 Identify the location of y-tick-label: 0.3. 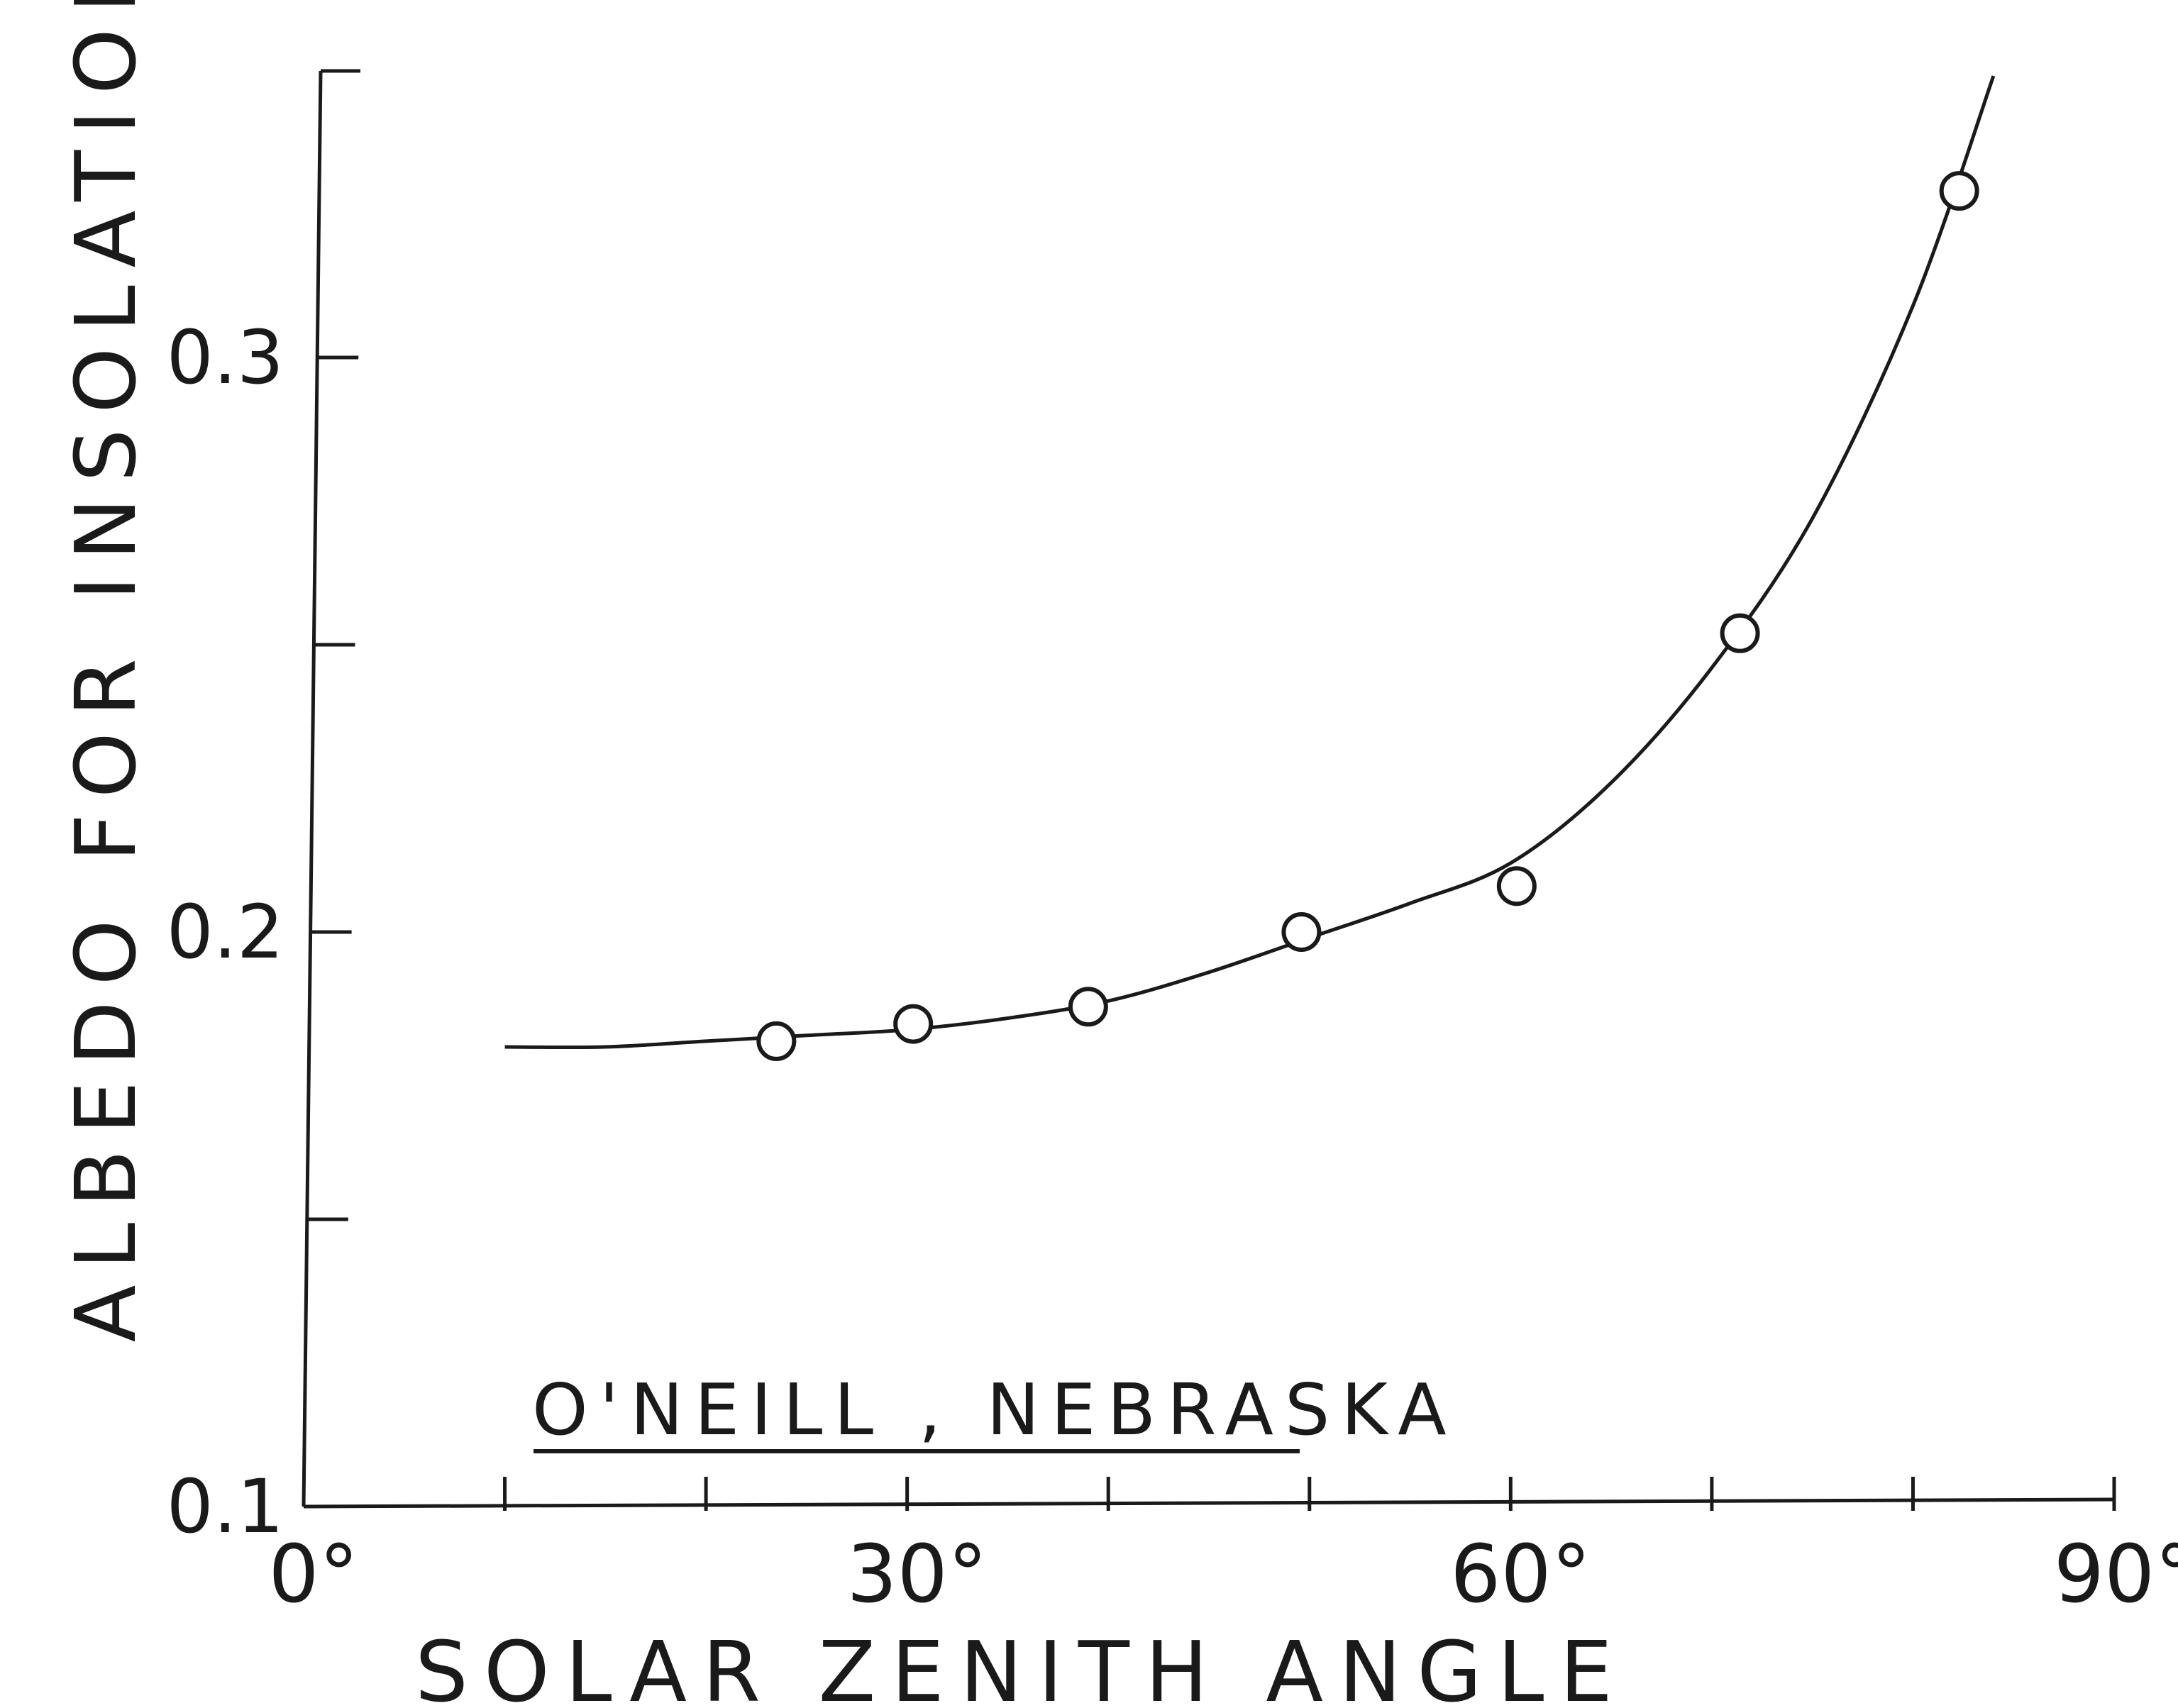
(225, 357).